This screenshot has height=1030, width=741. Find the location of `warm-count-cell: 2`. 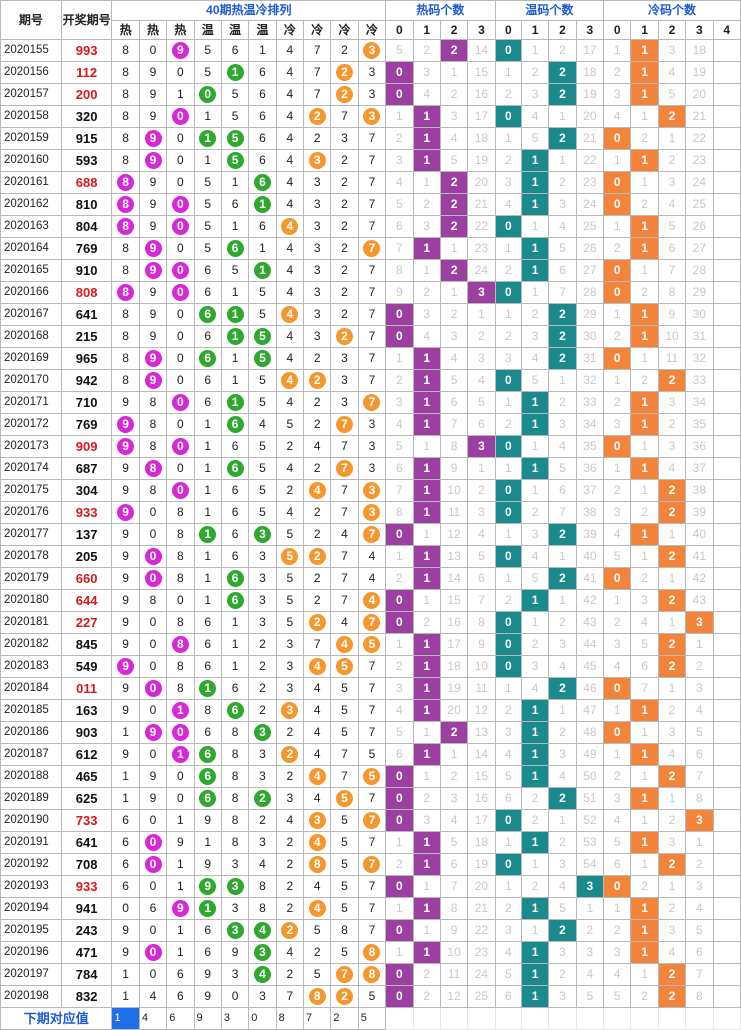

warm-count-cell: 2 is located at coordinates (562, 534).